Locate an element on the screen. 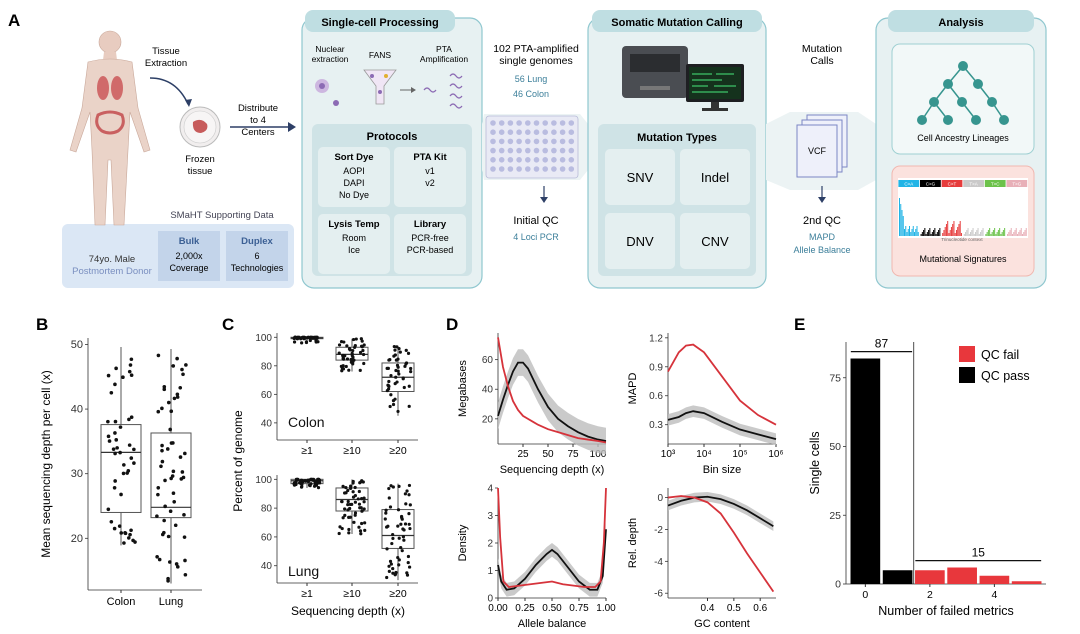 This screenshot has height=634, width=1080. chart-gc-content: 0 -2 -4 -6 0.4 0.5 0.6GC content Rel. depth is located at coordinates (701, 559).